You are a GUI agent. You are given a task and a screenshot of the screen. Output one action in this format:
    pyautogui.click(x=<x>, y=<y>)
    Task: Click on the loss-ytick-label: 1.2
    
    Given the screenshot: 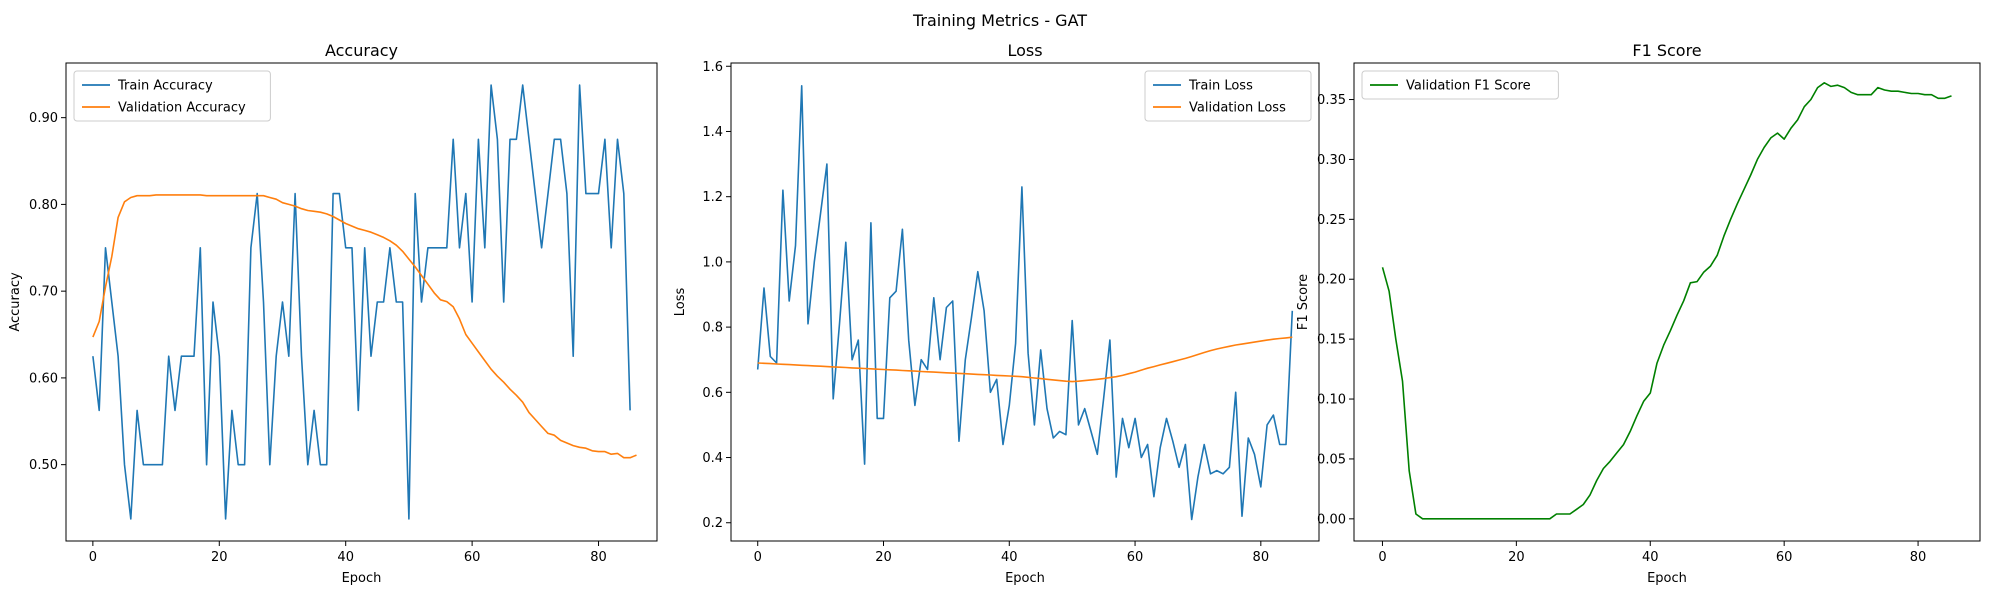 What is the action you would take?
    pyautogui.click(x=712, y=197)
    